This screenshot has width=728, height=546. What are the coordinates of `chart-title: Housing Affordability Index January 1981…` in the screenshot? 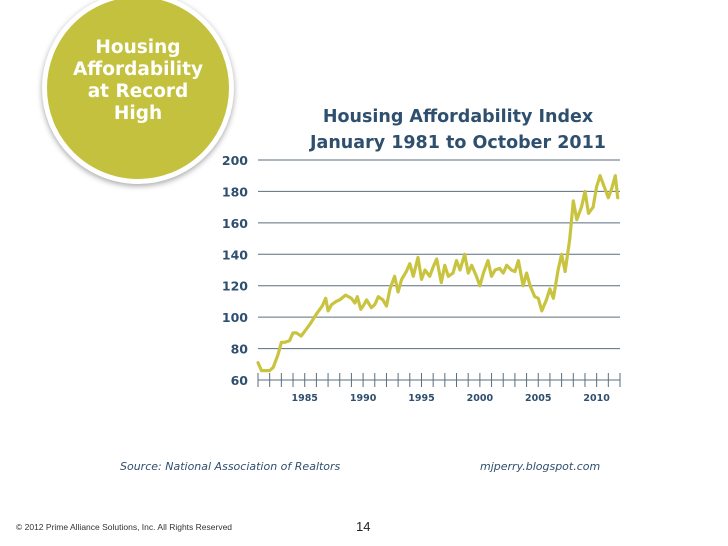 It's located at (458, 130).